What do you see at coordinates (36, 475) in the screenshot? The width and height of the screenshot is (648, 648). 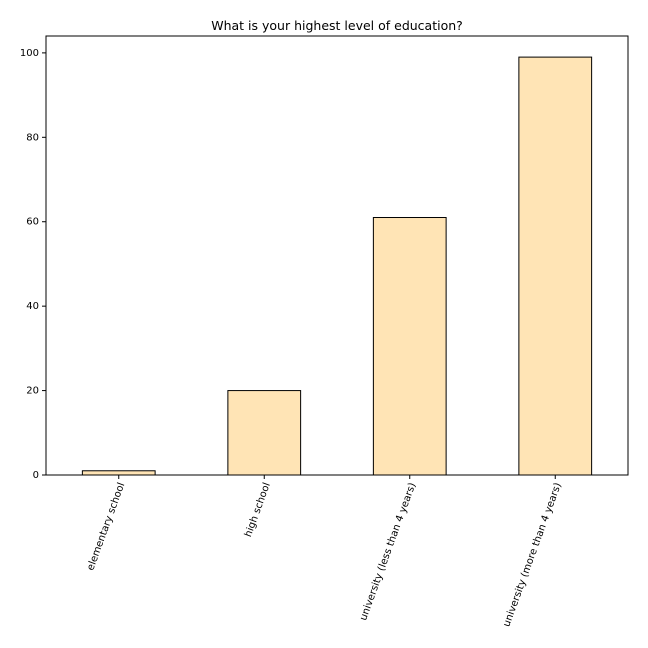 I see `y-tick-label-0: 0` at bounding box center [36, 475].